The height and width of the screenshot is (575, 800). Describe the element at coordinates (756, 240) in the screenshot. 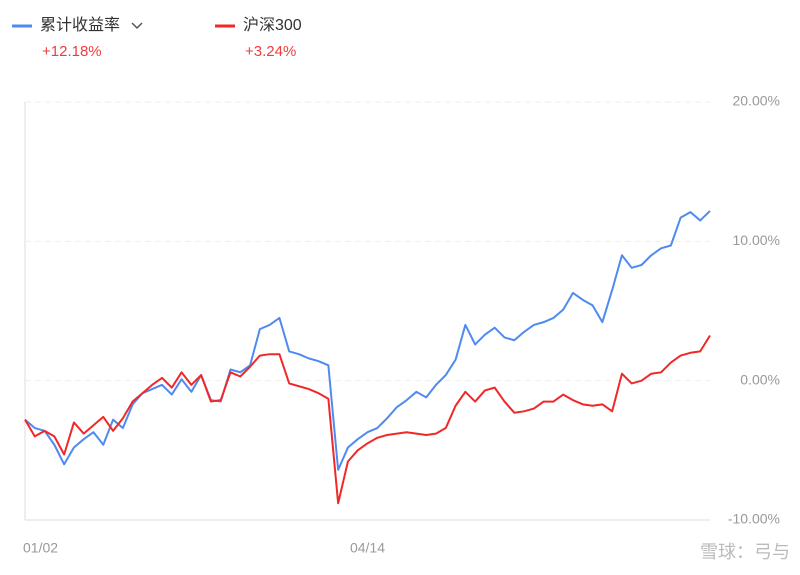

I see `y-tick-label: 10.00%` at that location.